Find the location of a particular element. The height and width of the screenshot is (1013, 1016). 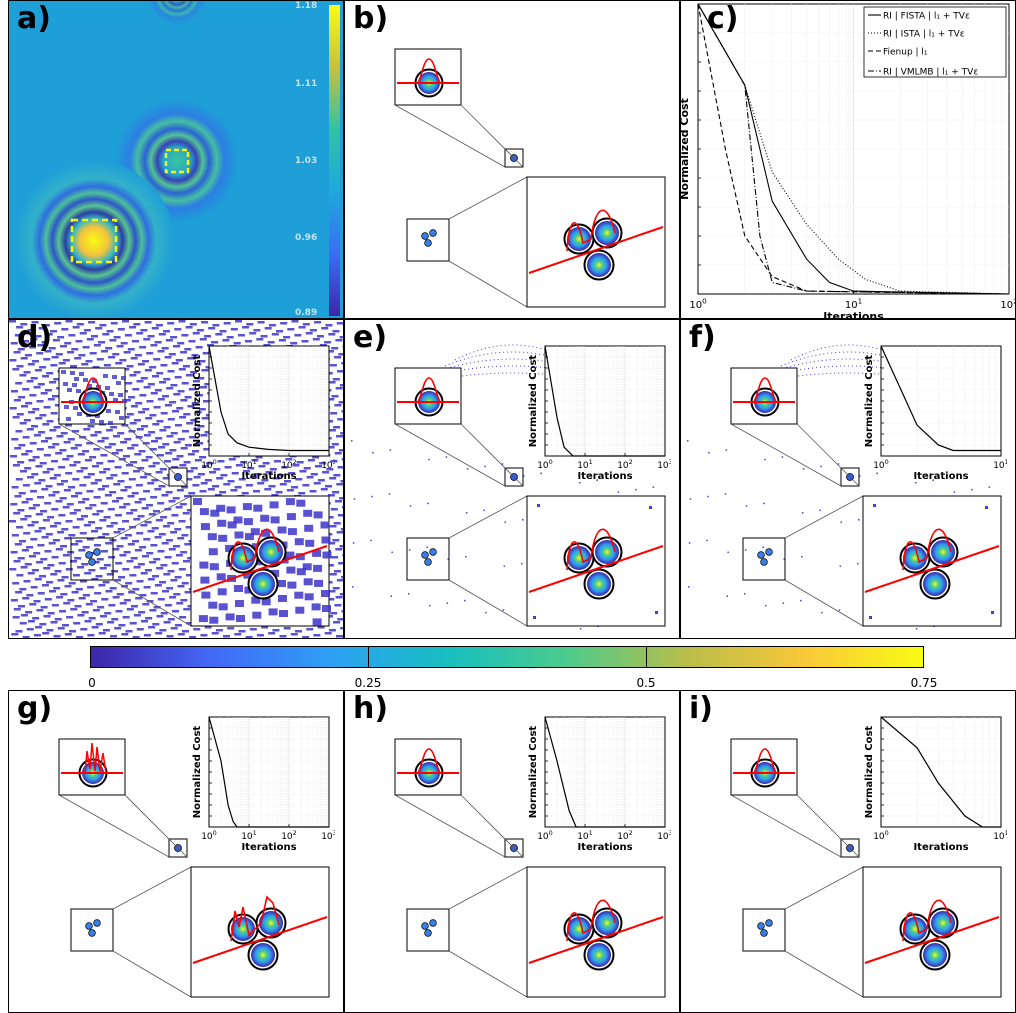

gridlines is located at coordinates (269, 401).